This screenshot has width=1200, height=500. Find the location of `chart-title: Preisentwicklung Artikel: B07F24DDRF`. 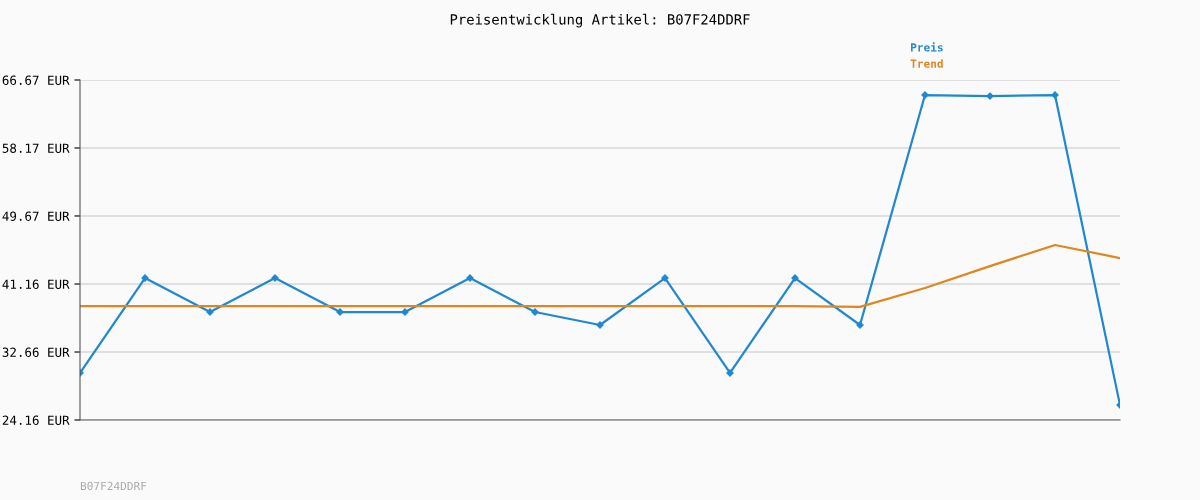

chart-title: Preisentwicklung Artikel: B07F24DDRF is located at coordinates (600, 20).